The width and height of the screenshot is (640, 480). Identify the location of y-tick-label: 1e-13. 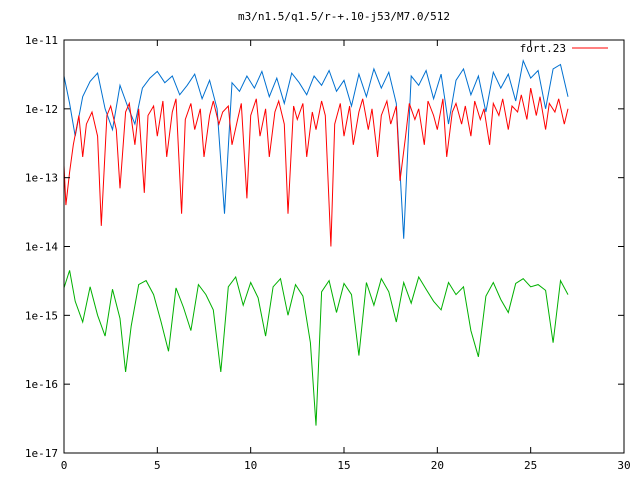
(41, 178).